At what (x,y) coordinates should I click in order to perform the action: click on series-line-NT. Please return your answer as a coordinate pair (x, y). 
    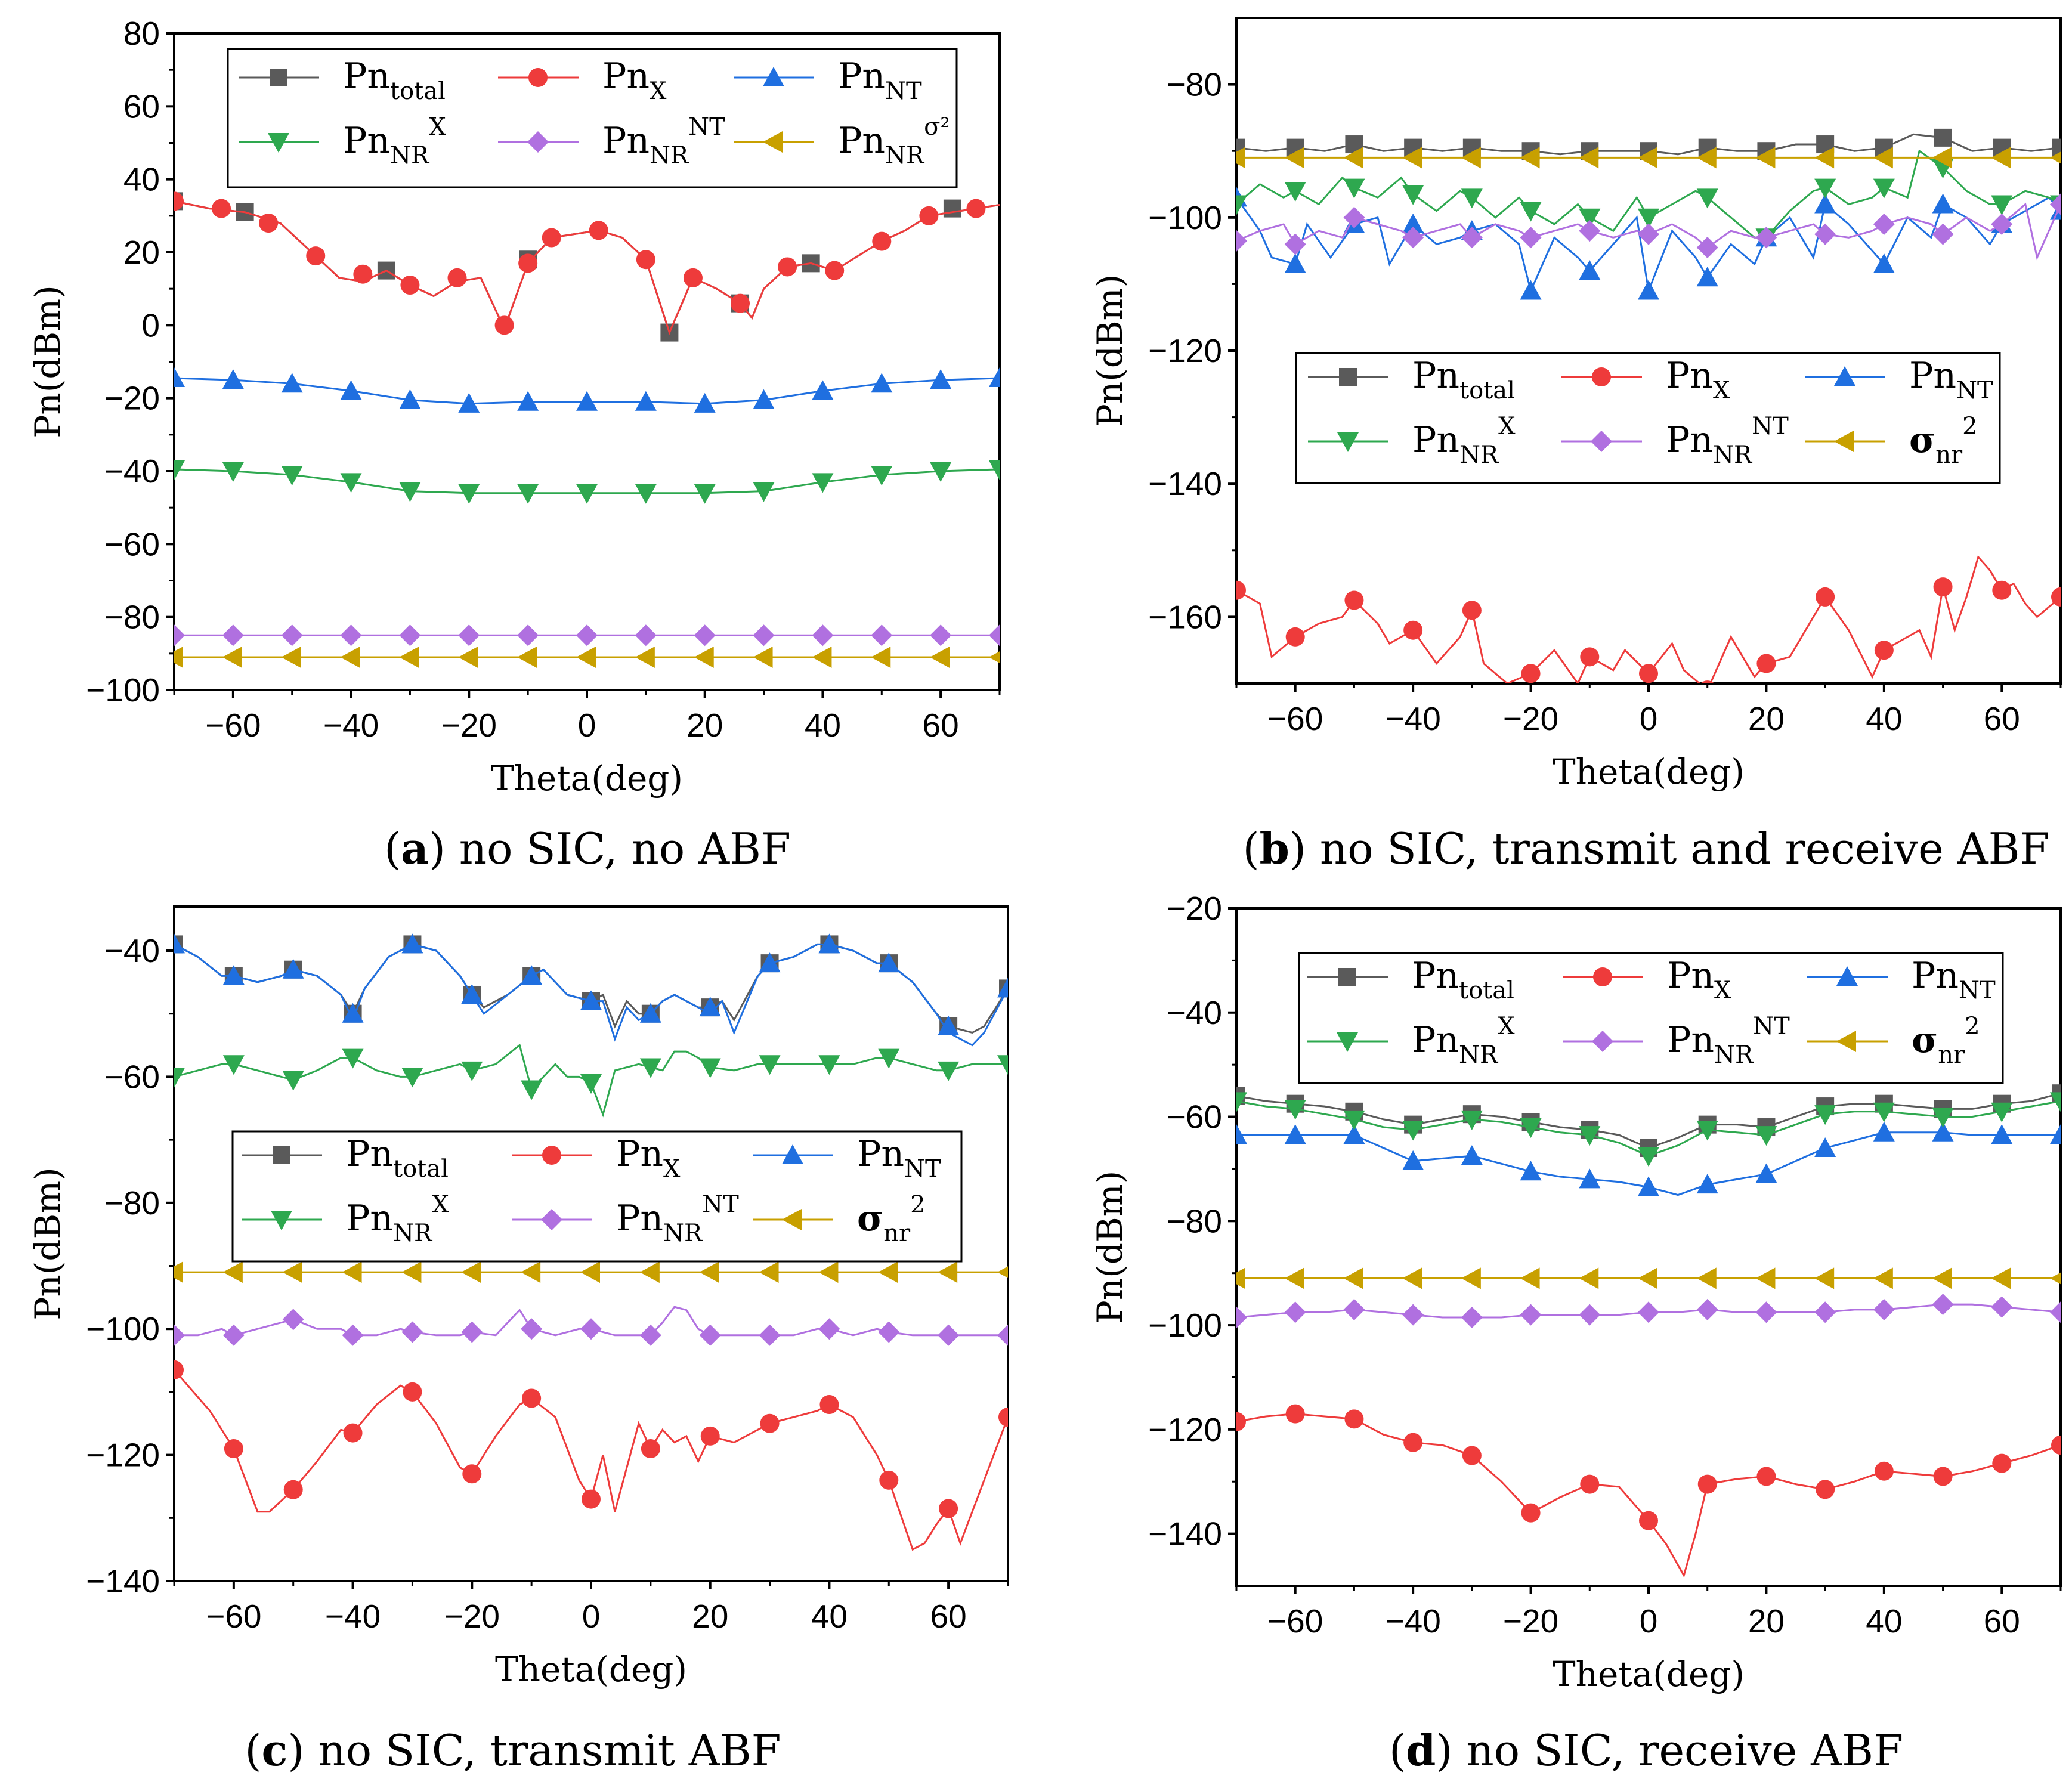
    Looking at the image, I should click on (591, 995).